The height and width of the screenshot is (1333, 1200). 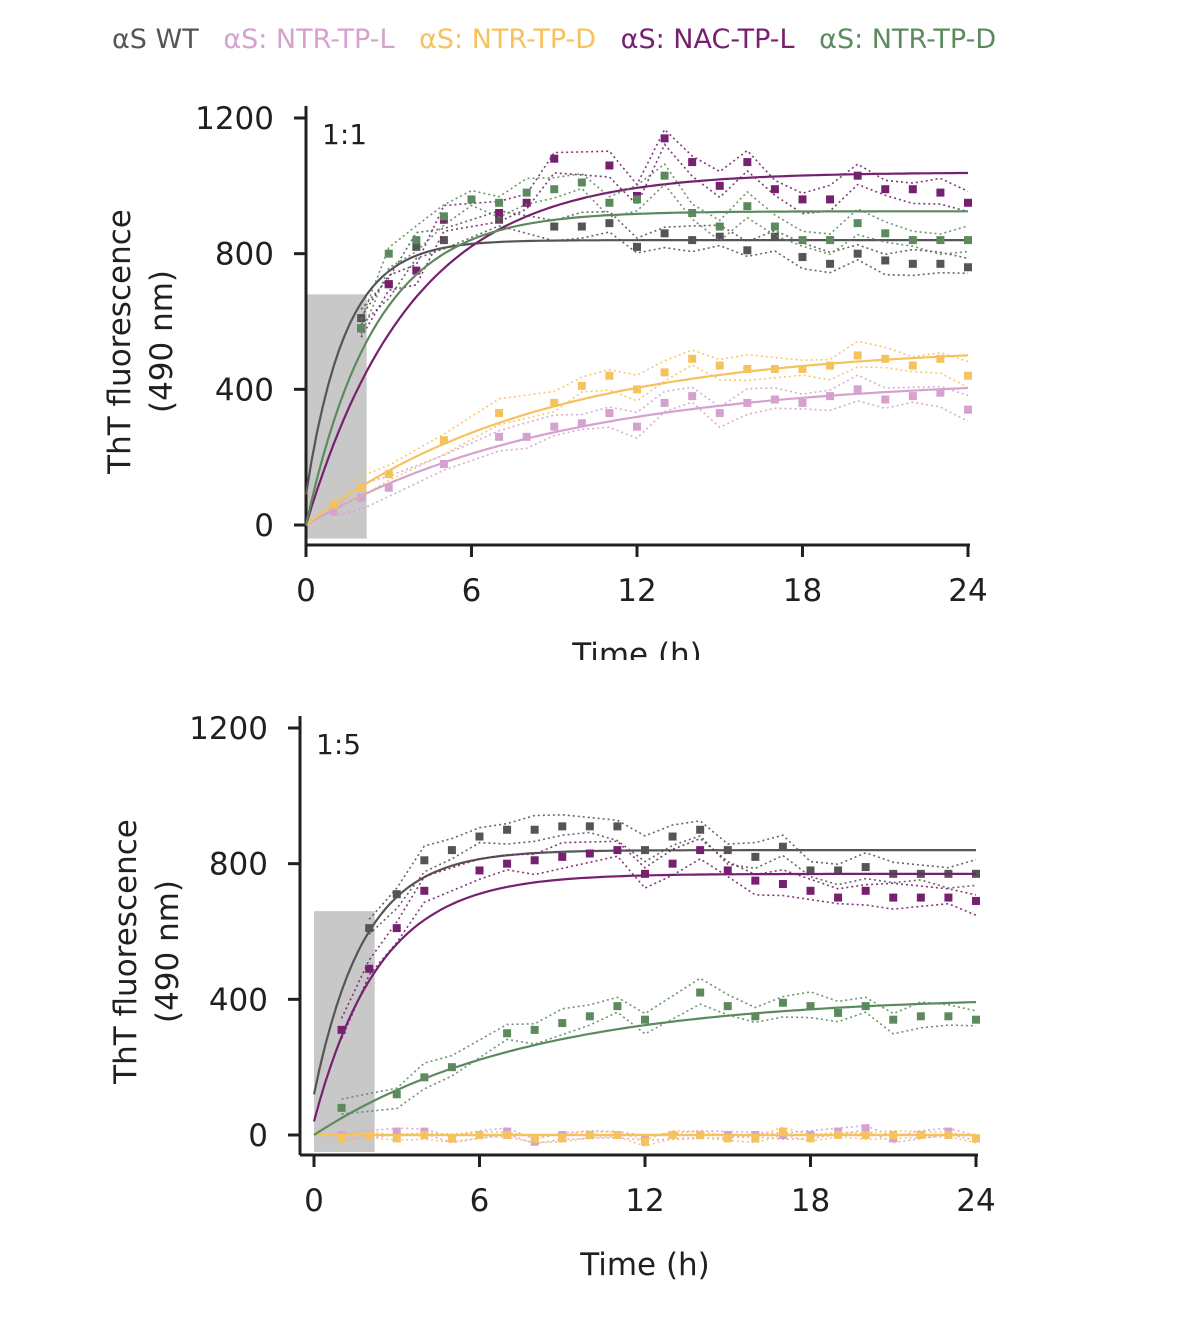 What do you see at coordinates (264, 526) in the screenshot?
I see `y-tick-label: 0` at bounding box center [264, 526].